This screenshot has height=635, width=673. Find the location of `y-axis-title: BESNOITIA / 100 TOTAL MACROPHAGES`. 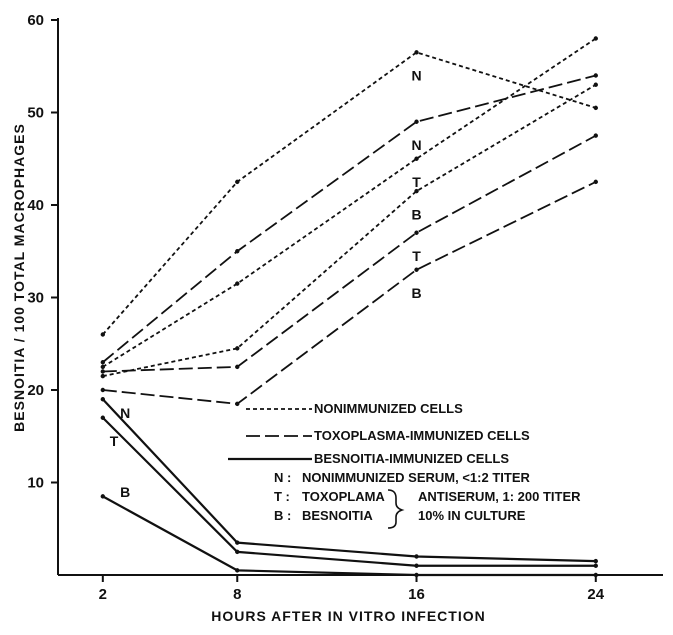

y-axis-title: BESNOITIA / 100 TOTAL MACROPHAGES is located at coordinates (19, 277).